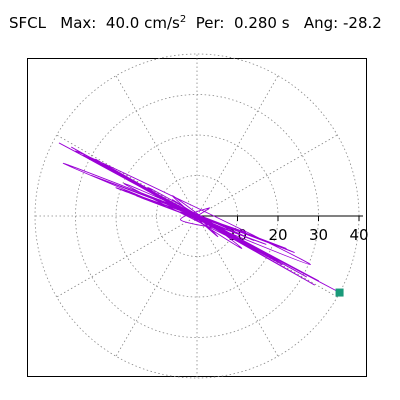 The height and width of the screenshot is (400, 400). Describe the element at coordinates (358, 235) in the screenshot. I see `radial-tick-label-40: 40` at that location.